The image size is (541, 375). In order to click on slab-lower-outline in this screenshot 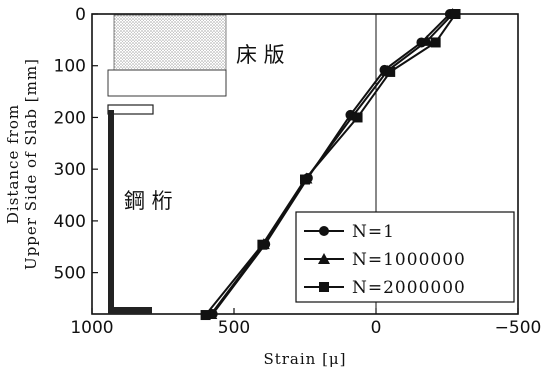, I will do `click(167, 83)`.